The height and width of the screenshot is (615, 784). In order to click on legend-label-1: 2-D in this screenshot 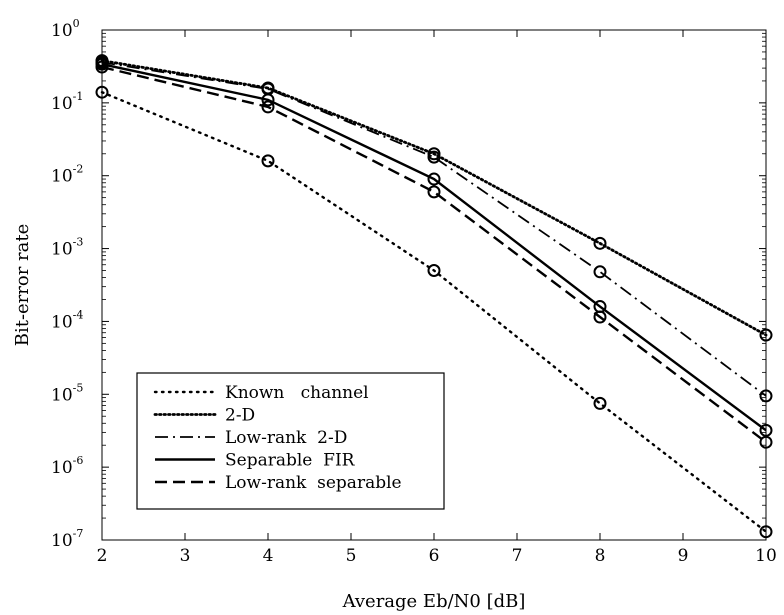, I will do `click(240, 416)`.